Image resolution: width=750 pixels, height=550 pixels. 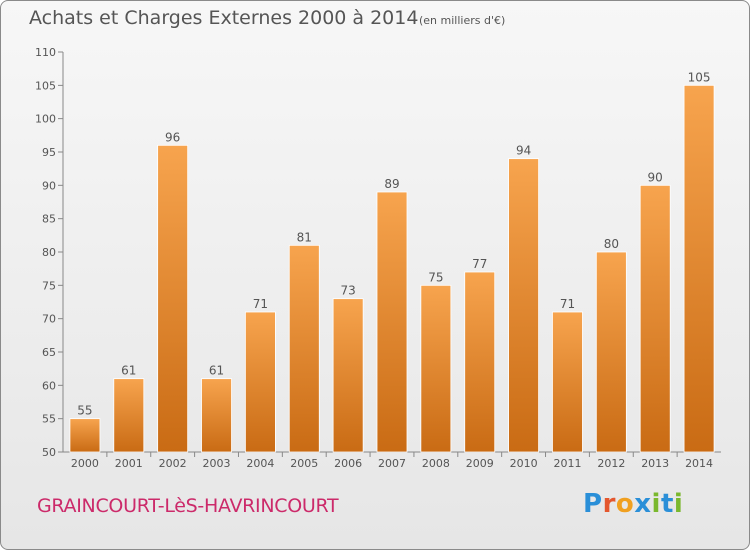 I want to click on bar-2011, so click(x=567, y=382).